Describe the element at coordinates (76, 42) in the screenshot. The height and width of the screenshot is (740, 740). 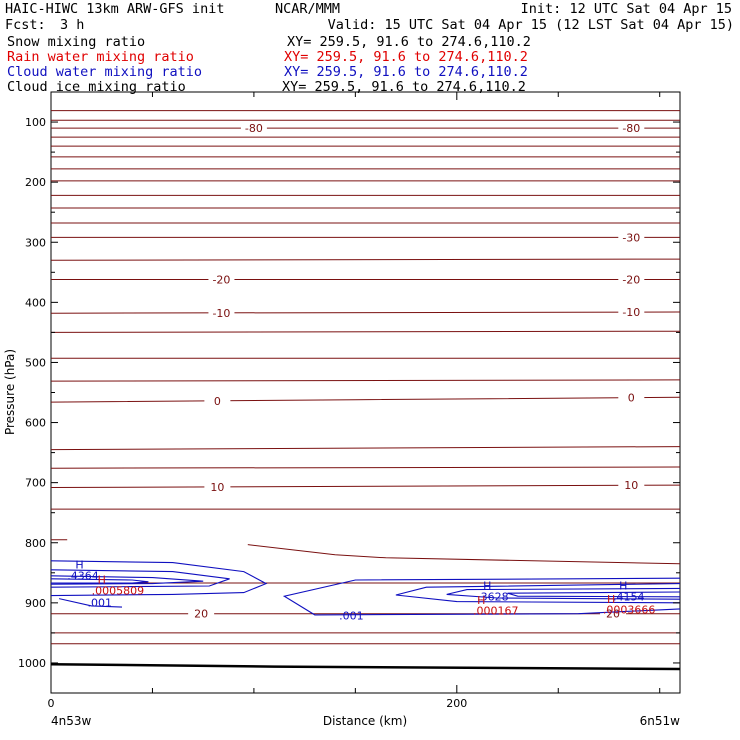
I see `field-label-snow: Snow mixing ratio` at that location.